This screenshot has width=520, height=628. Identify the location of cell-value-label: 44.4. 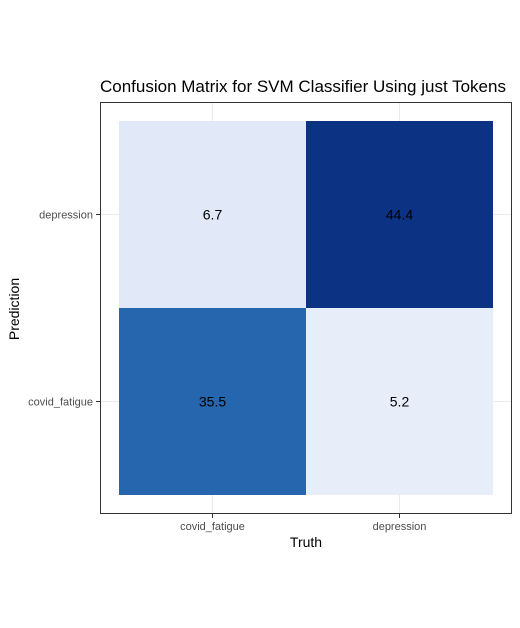
(399, 215).